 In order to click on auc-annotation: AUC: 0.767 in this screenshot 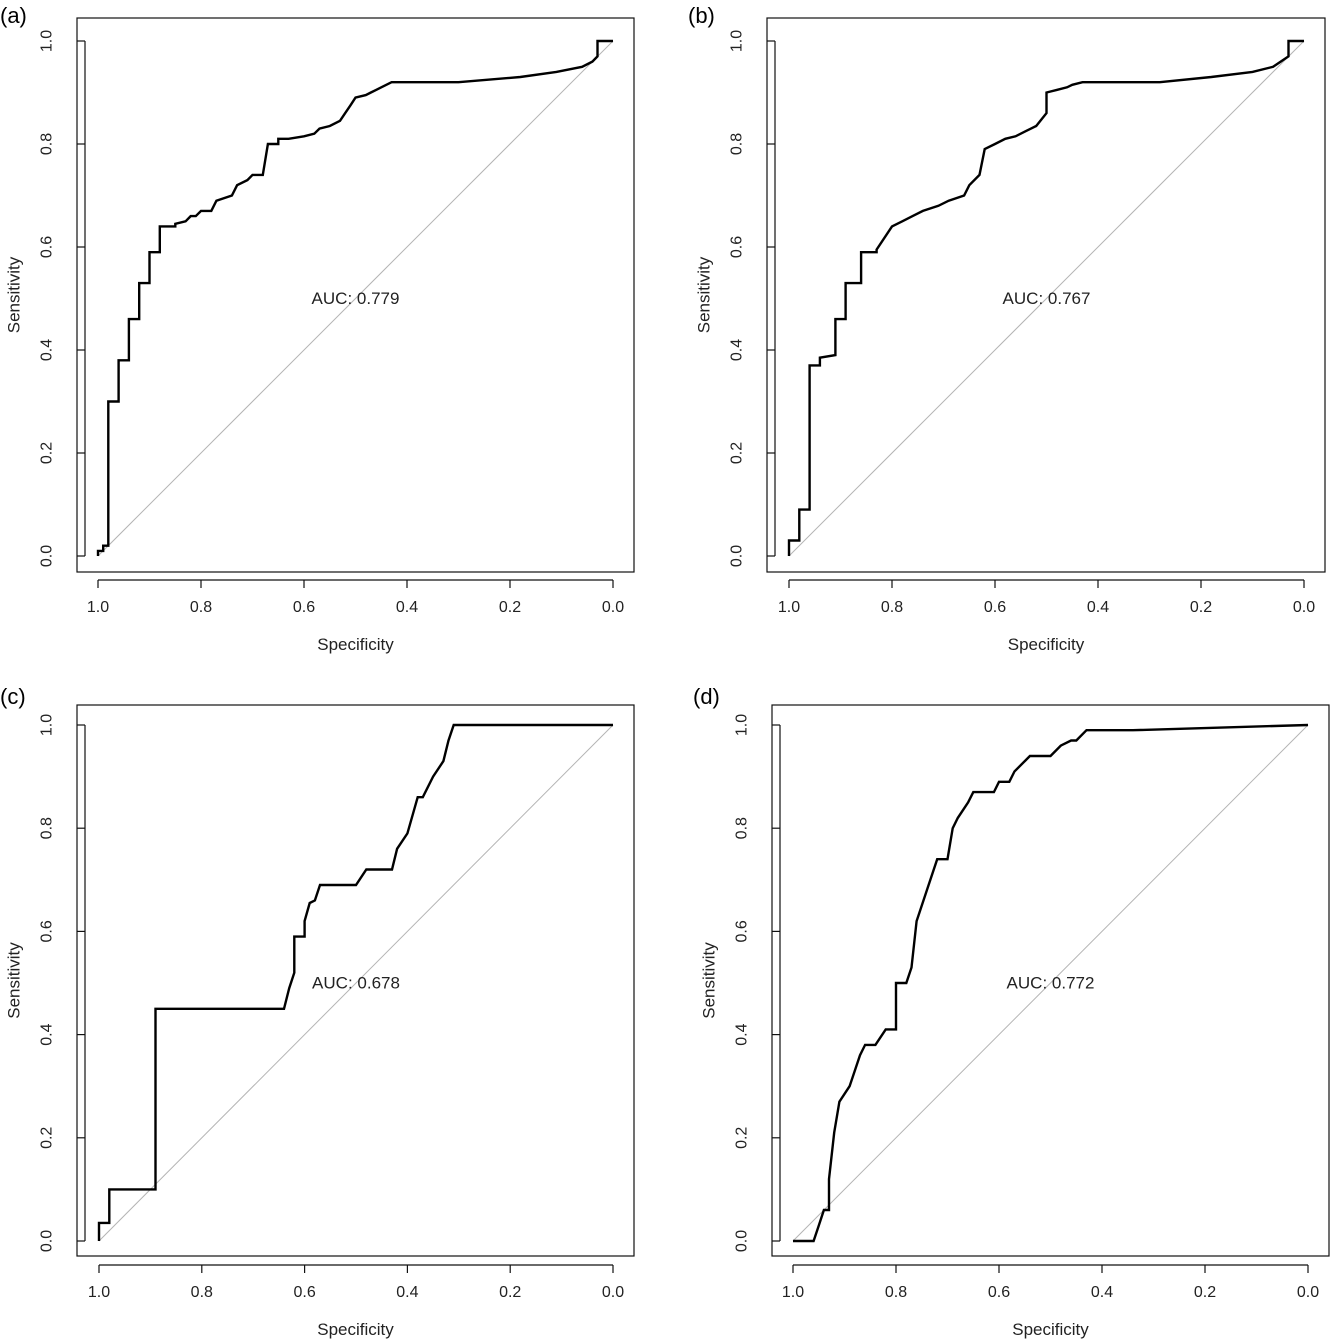, I will do `click(1047, 298)`.